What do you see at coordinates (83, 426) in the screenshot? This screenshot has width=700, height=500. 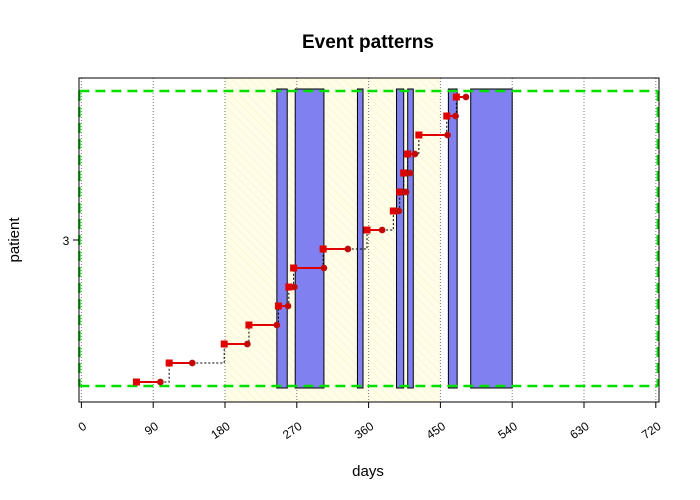 I see `x-tick-label: 0` at bounding box center [83, 426].